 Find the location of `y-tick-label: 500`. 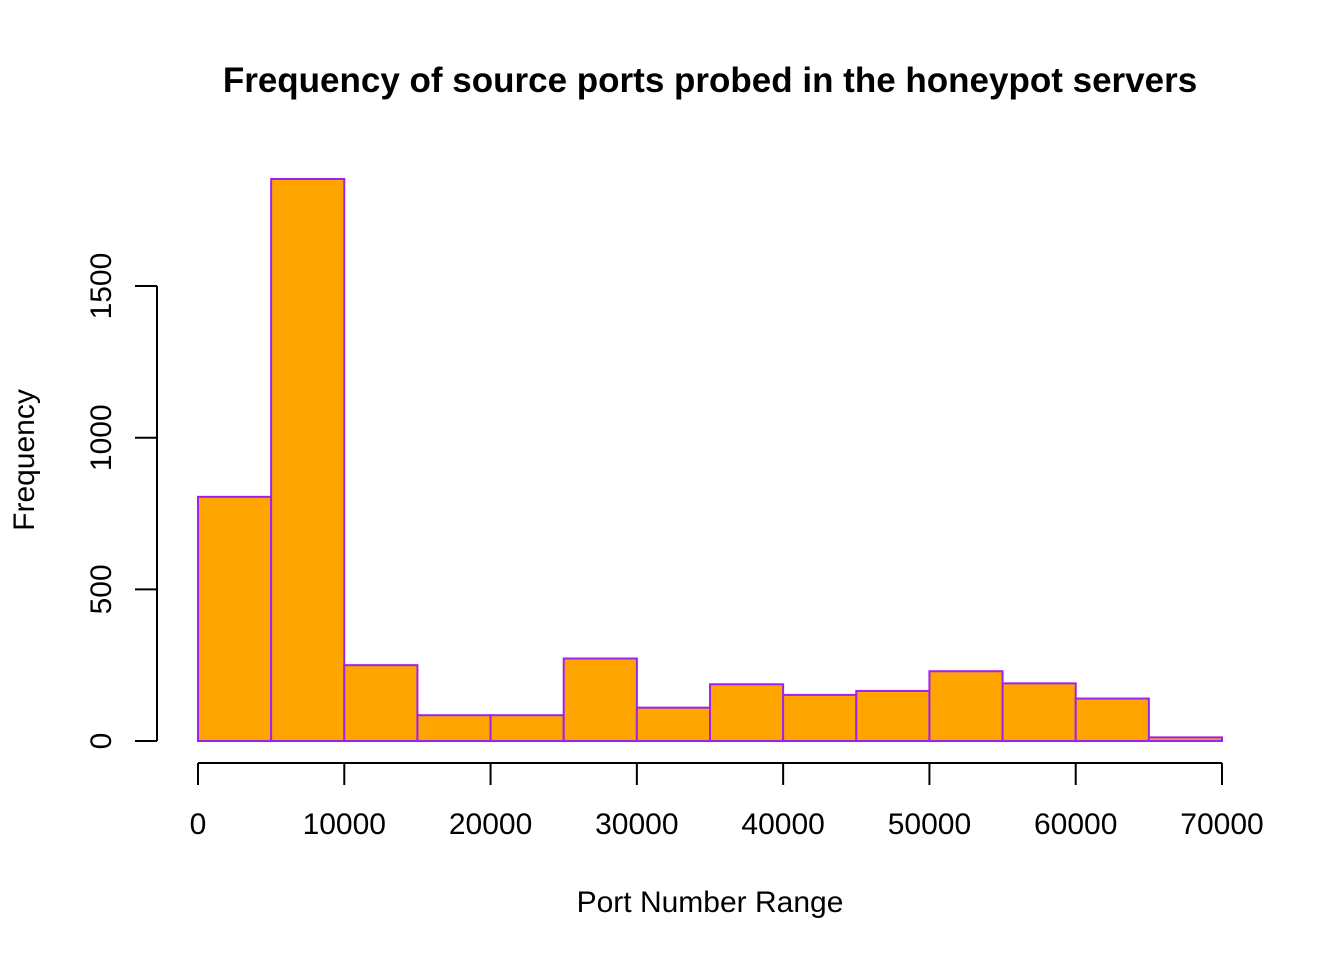

y-tick-label: 500 is located at coordinates (101, 589).